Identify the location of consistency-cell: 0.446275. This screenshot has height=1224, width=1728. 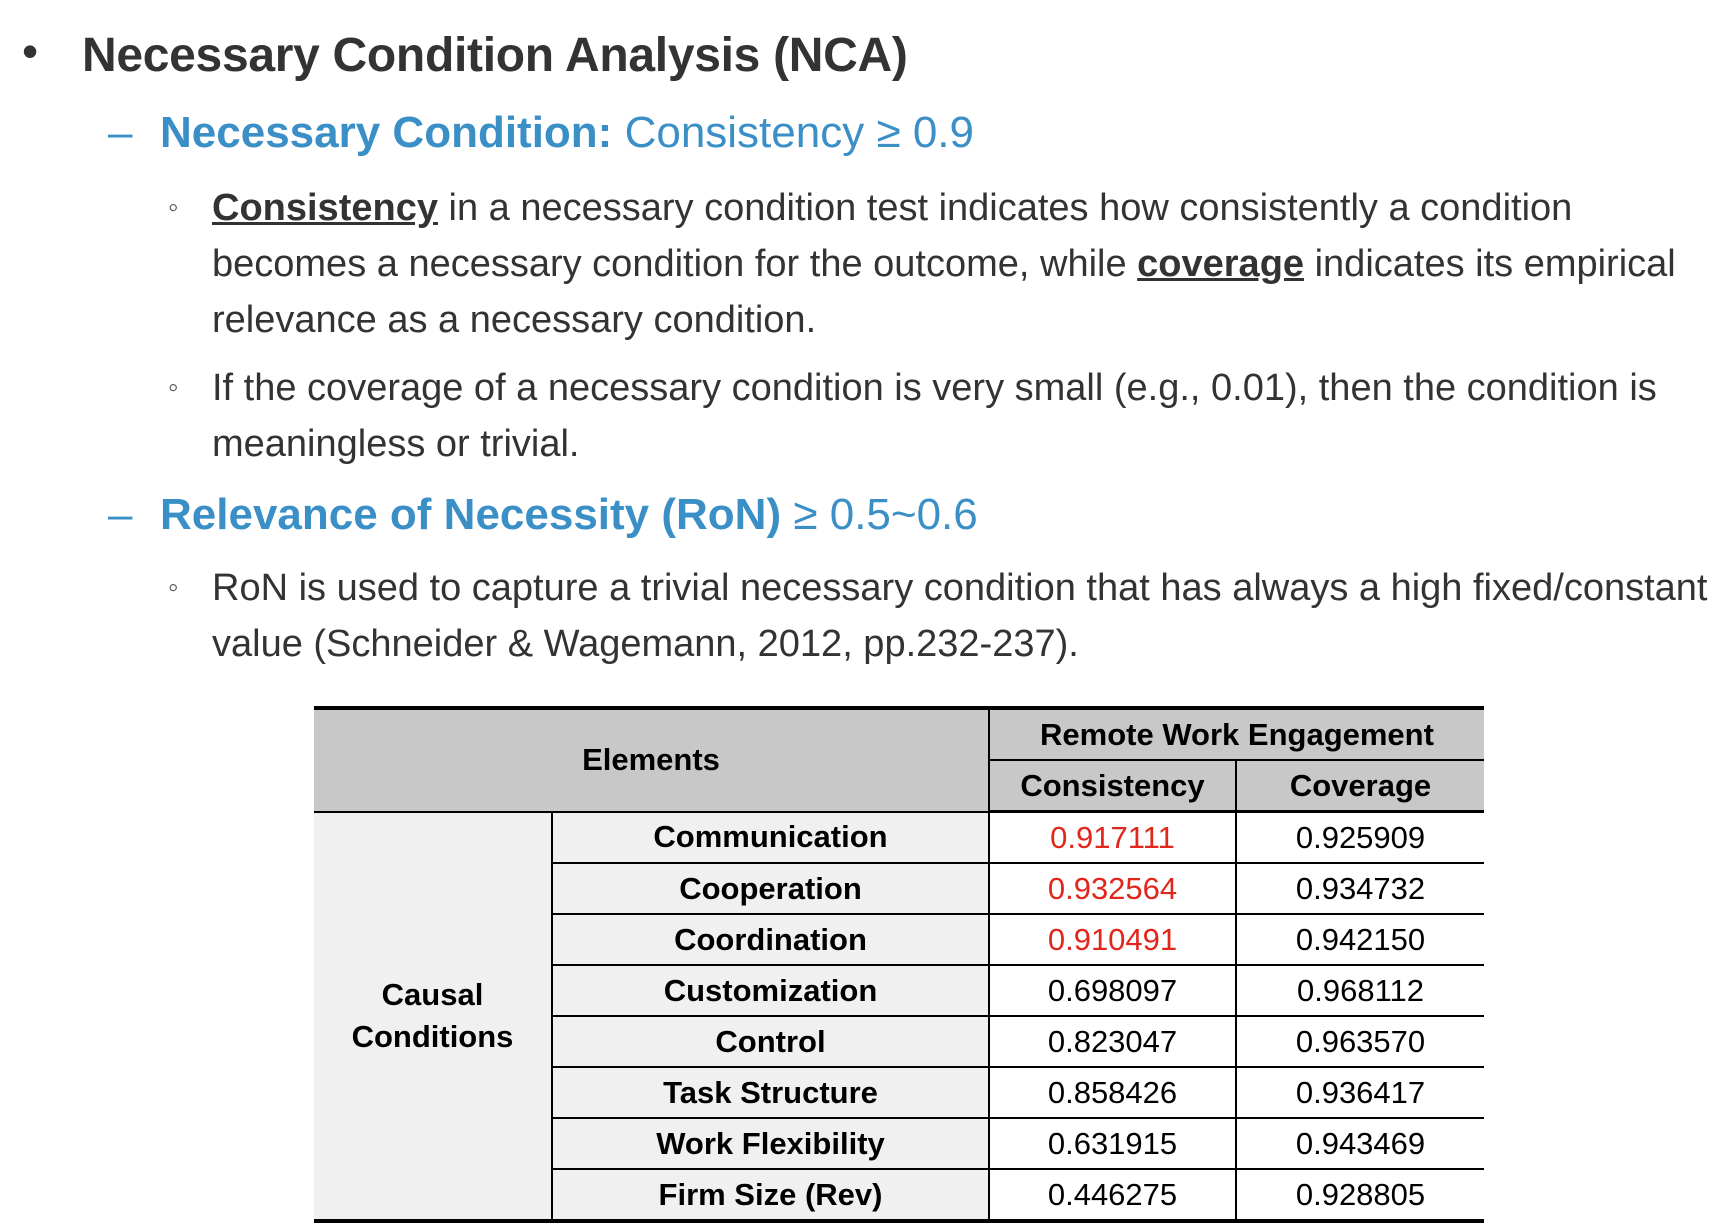
(1113, 1195).